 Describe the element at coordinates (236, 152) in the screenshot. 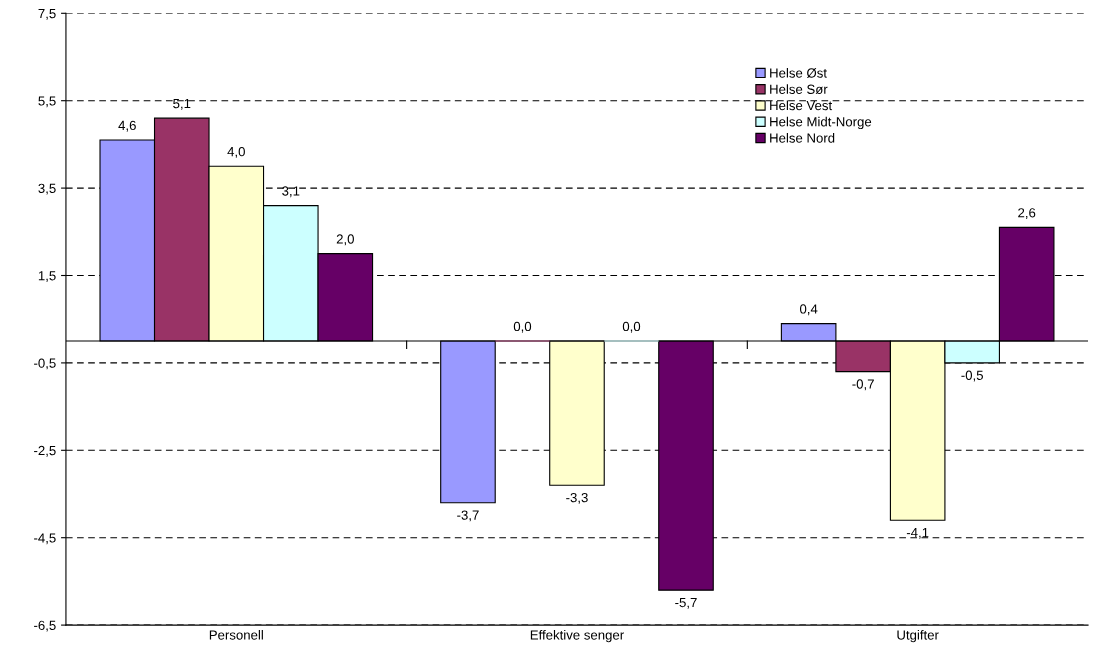

I see `data-label: 4,0` at that location.